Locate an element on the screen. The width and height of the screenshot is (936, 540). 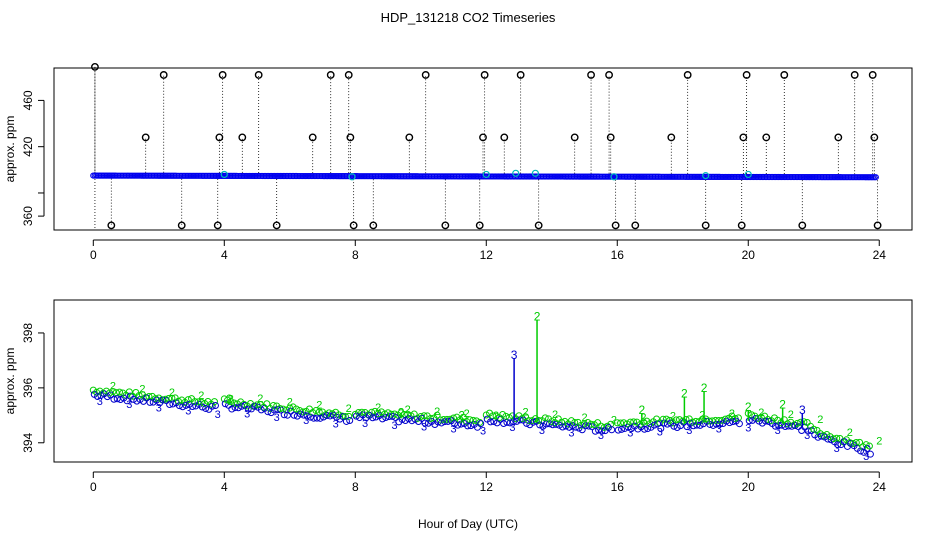
x-tick-label: 24 is located at coordinates (880, 487).